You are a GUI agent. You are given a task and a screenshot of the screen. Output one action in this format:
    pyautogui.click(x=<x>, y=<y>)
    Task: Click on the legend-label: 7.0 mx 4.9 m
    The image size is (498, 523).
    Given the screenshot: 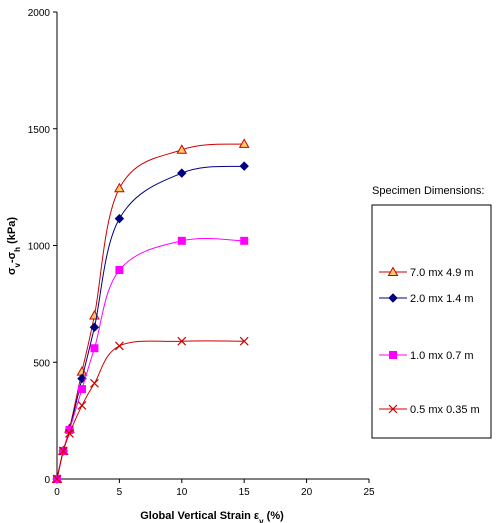 What is the action you would take?
    pyautogui.click(x=442, y=273)
    